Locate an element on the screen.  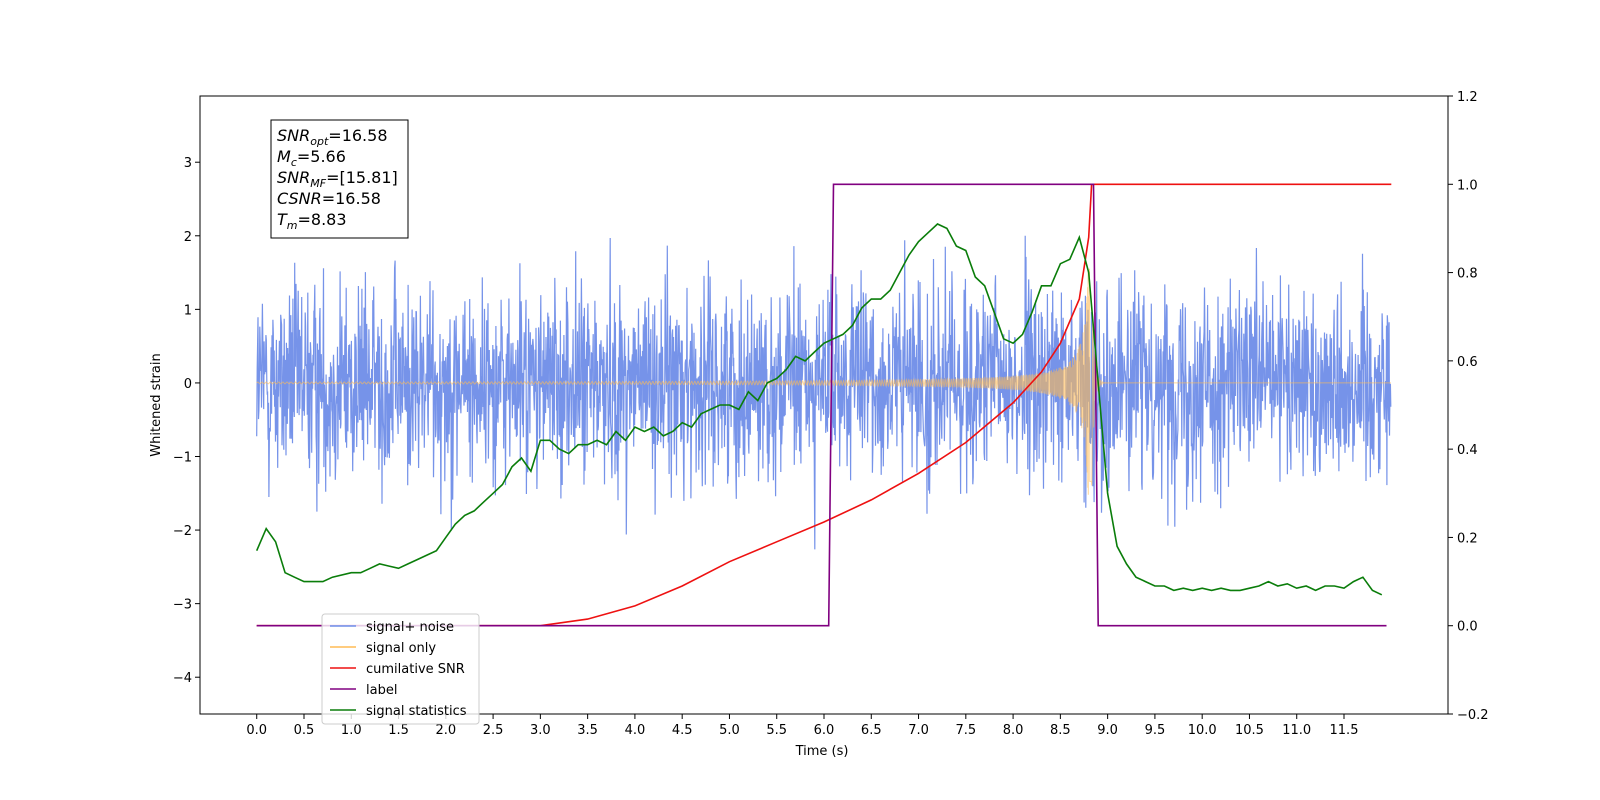
x-tick-label: 8.0 is located at coordinates (1013, 730).